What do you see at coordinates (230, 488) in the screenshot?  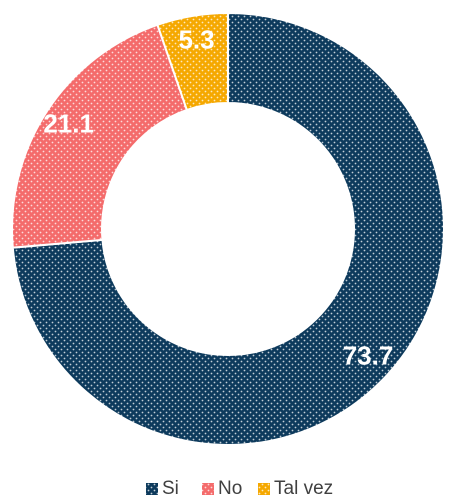 I see `legend-label: No` at bounding box center [230, 488].